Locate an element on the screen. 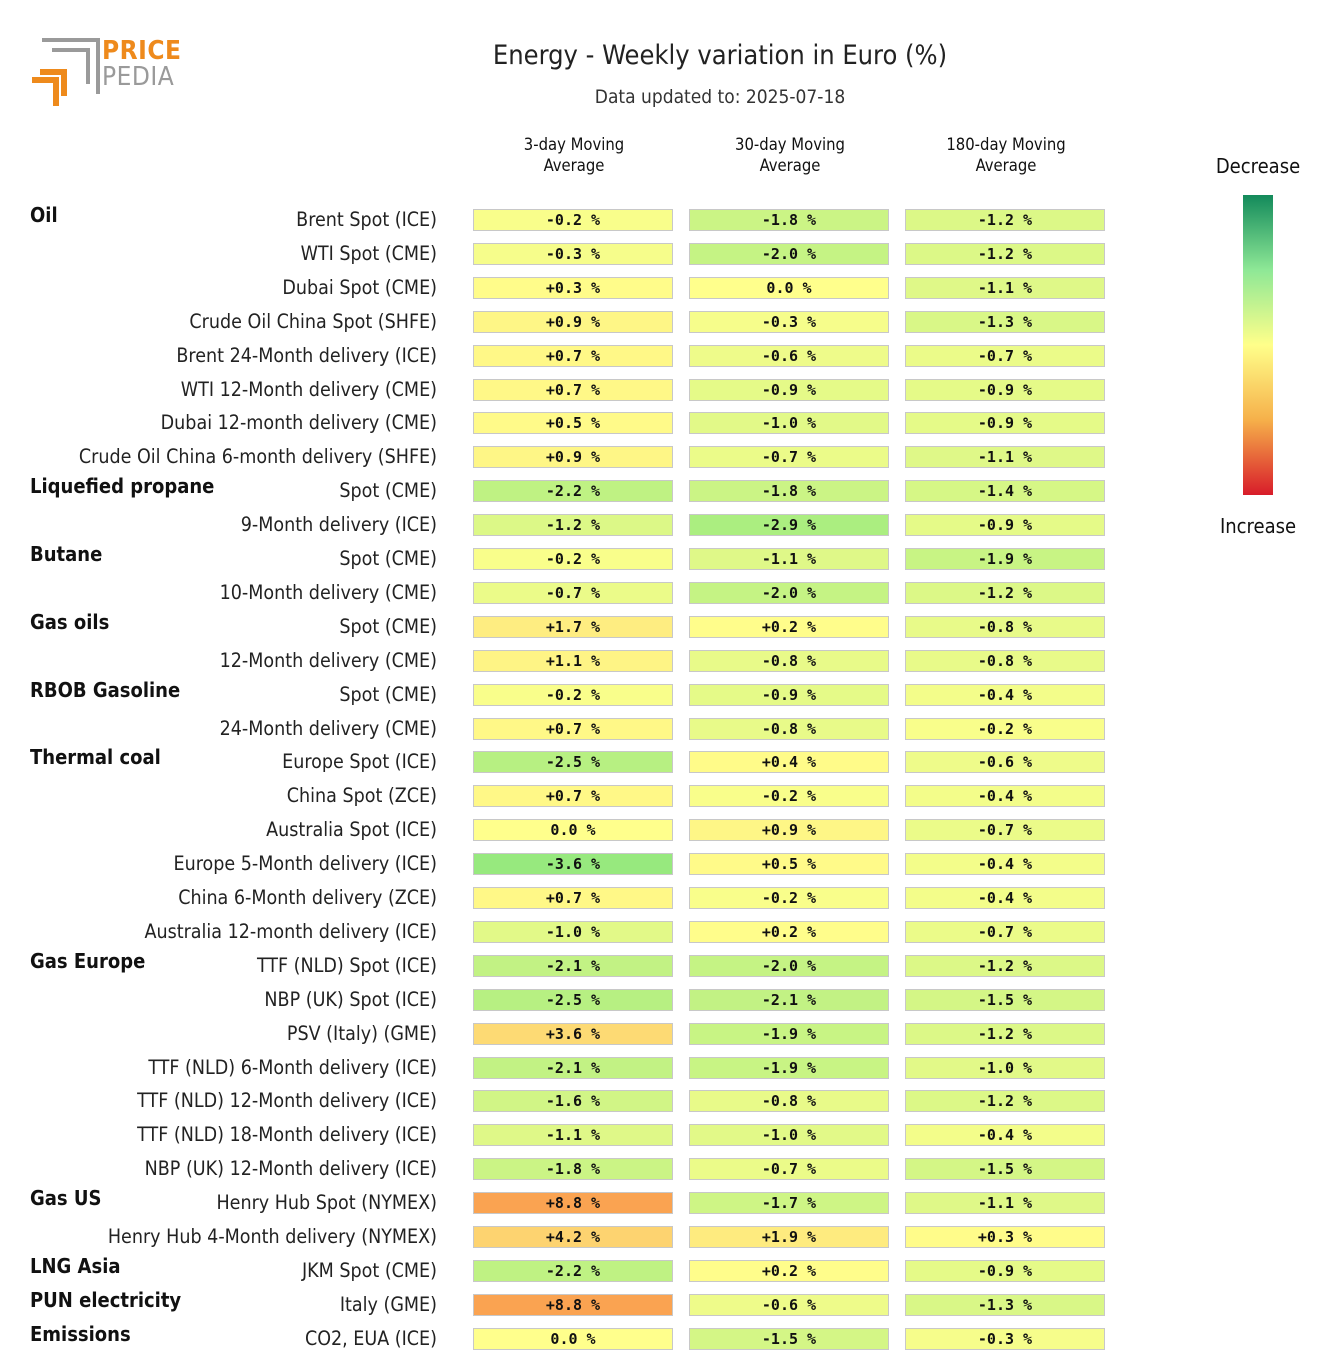 This screenshot has width=1320, height=1357. row-label: Brent Spot (ICE) is located at coordinates (366, 219).